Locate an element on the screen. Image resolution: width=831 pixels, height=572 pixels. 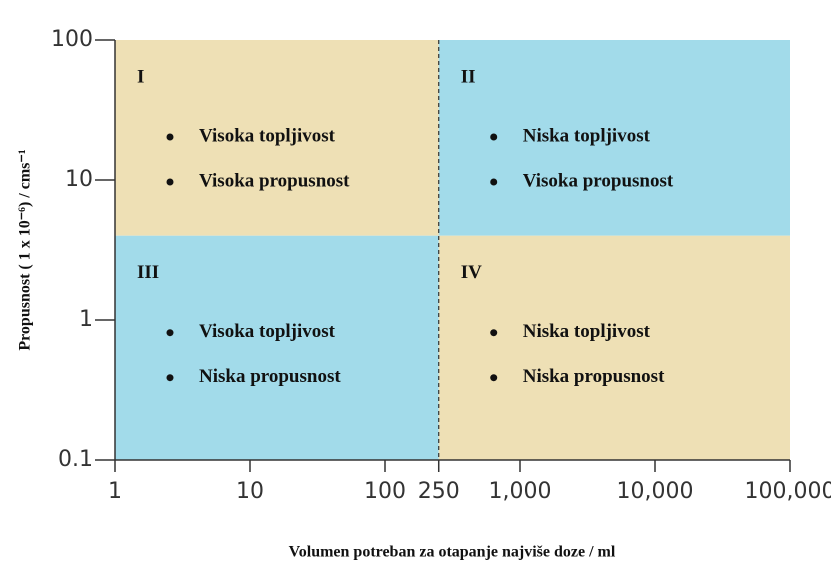
y-tick-label: 0.1 is located at coordinates (75, 459).